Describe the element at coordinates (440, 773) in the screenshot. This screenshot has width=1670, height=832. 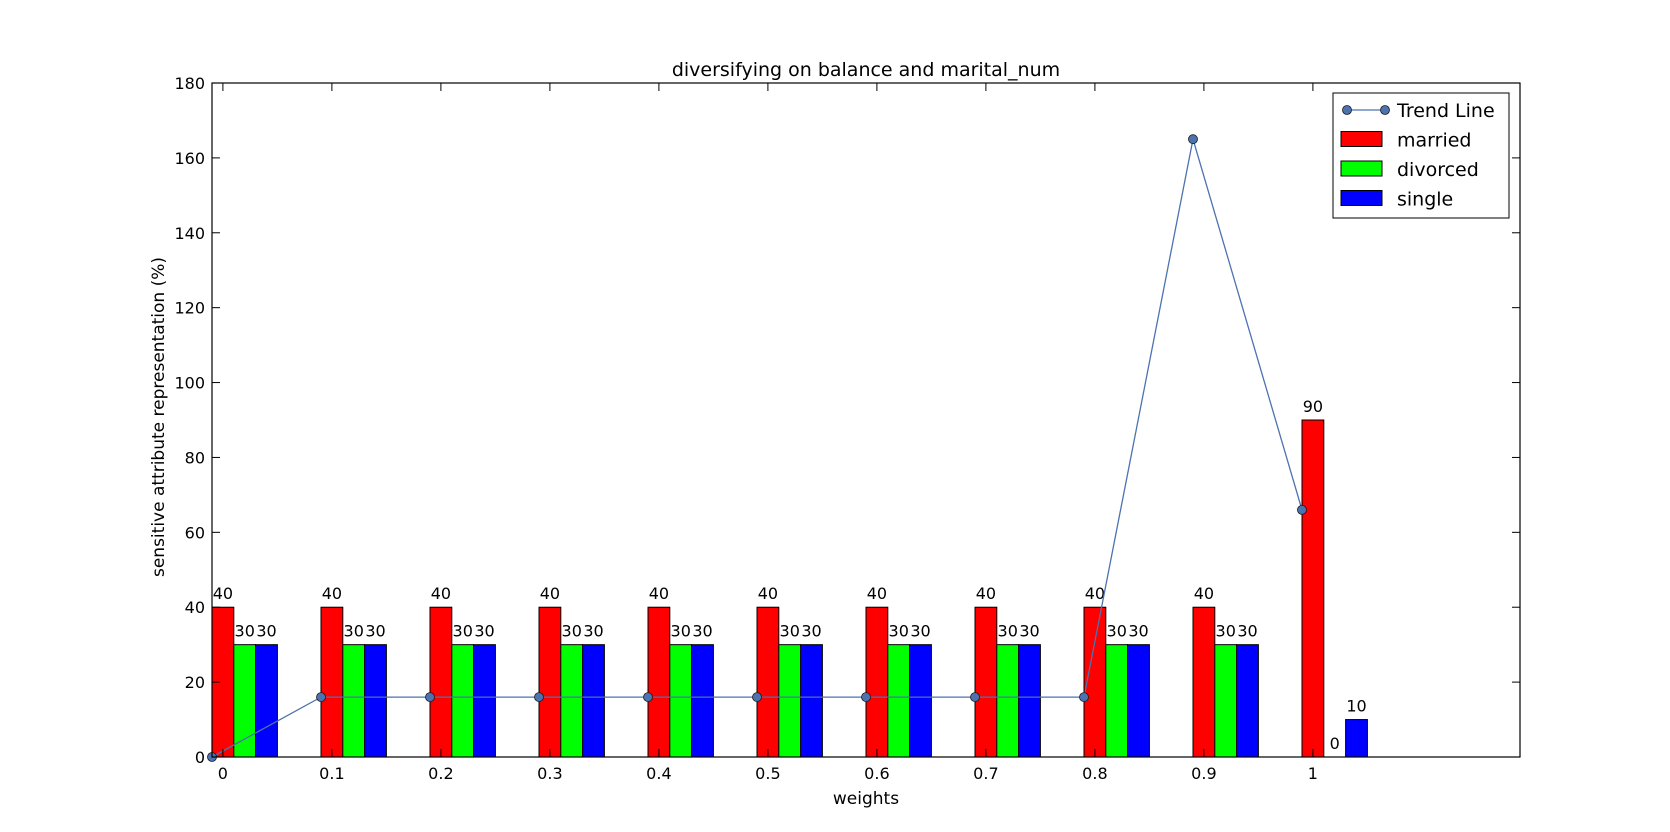
I see `x-tick-label: 0.2` at that location.